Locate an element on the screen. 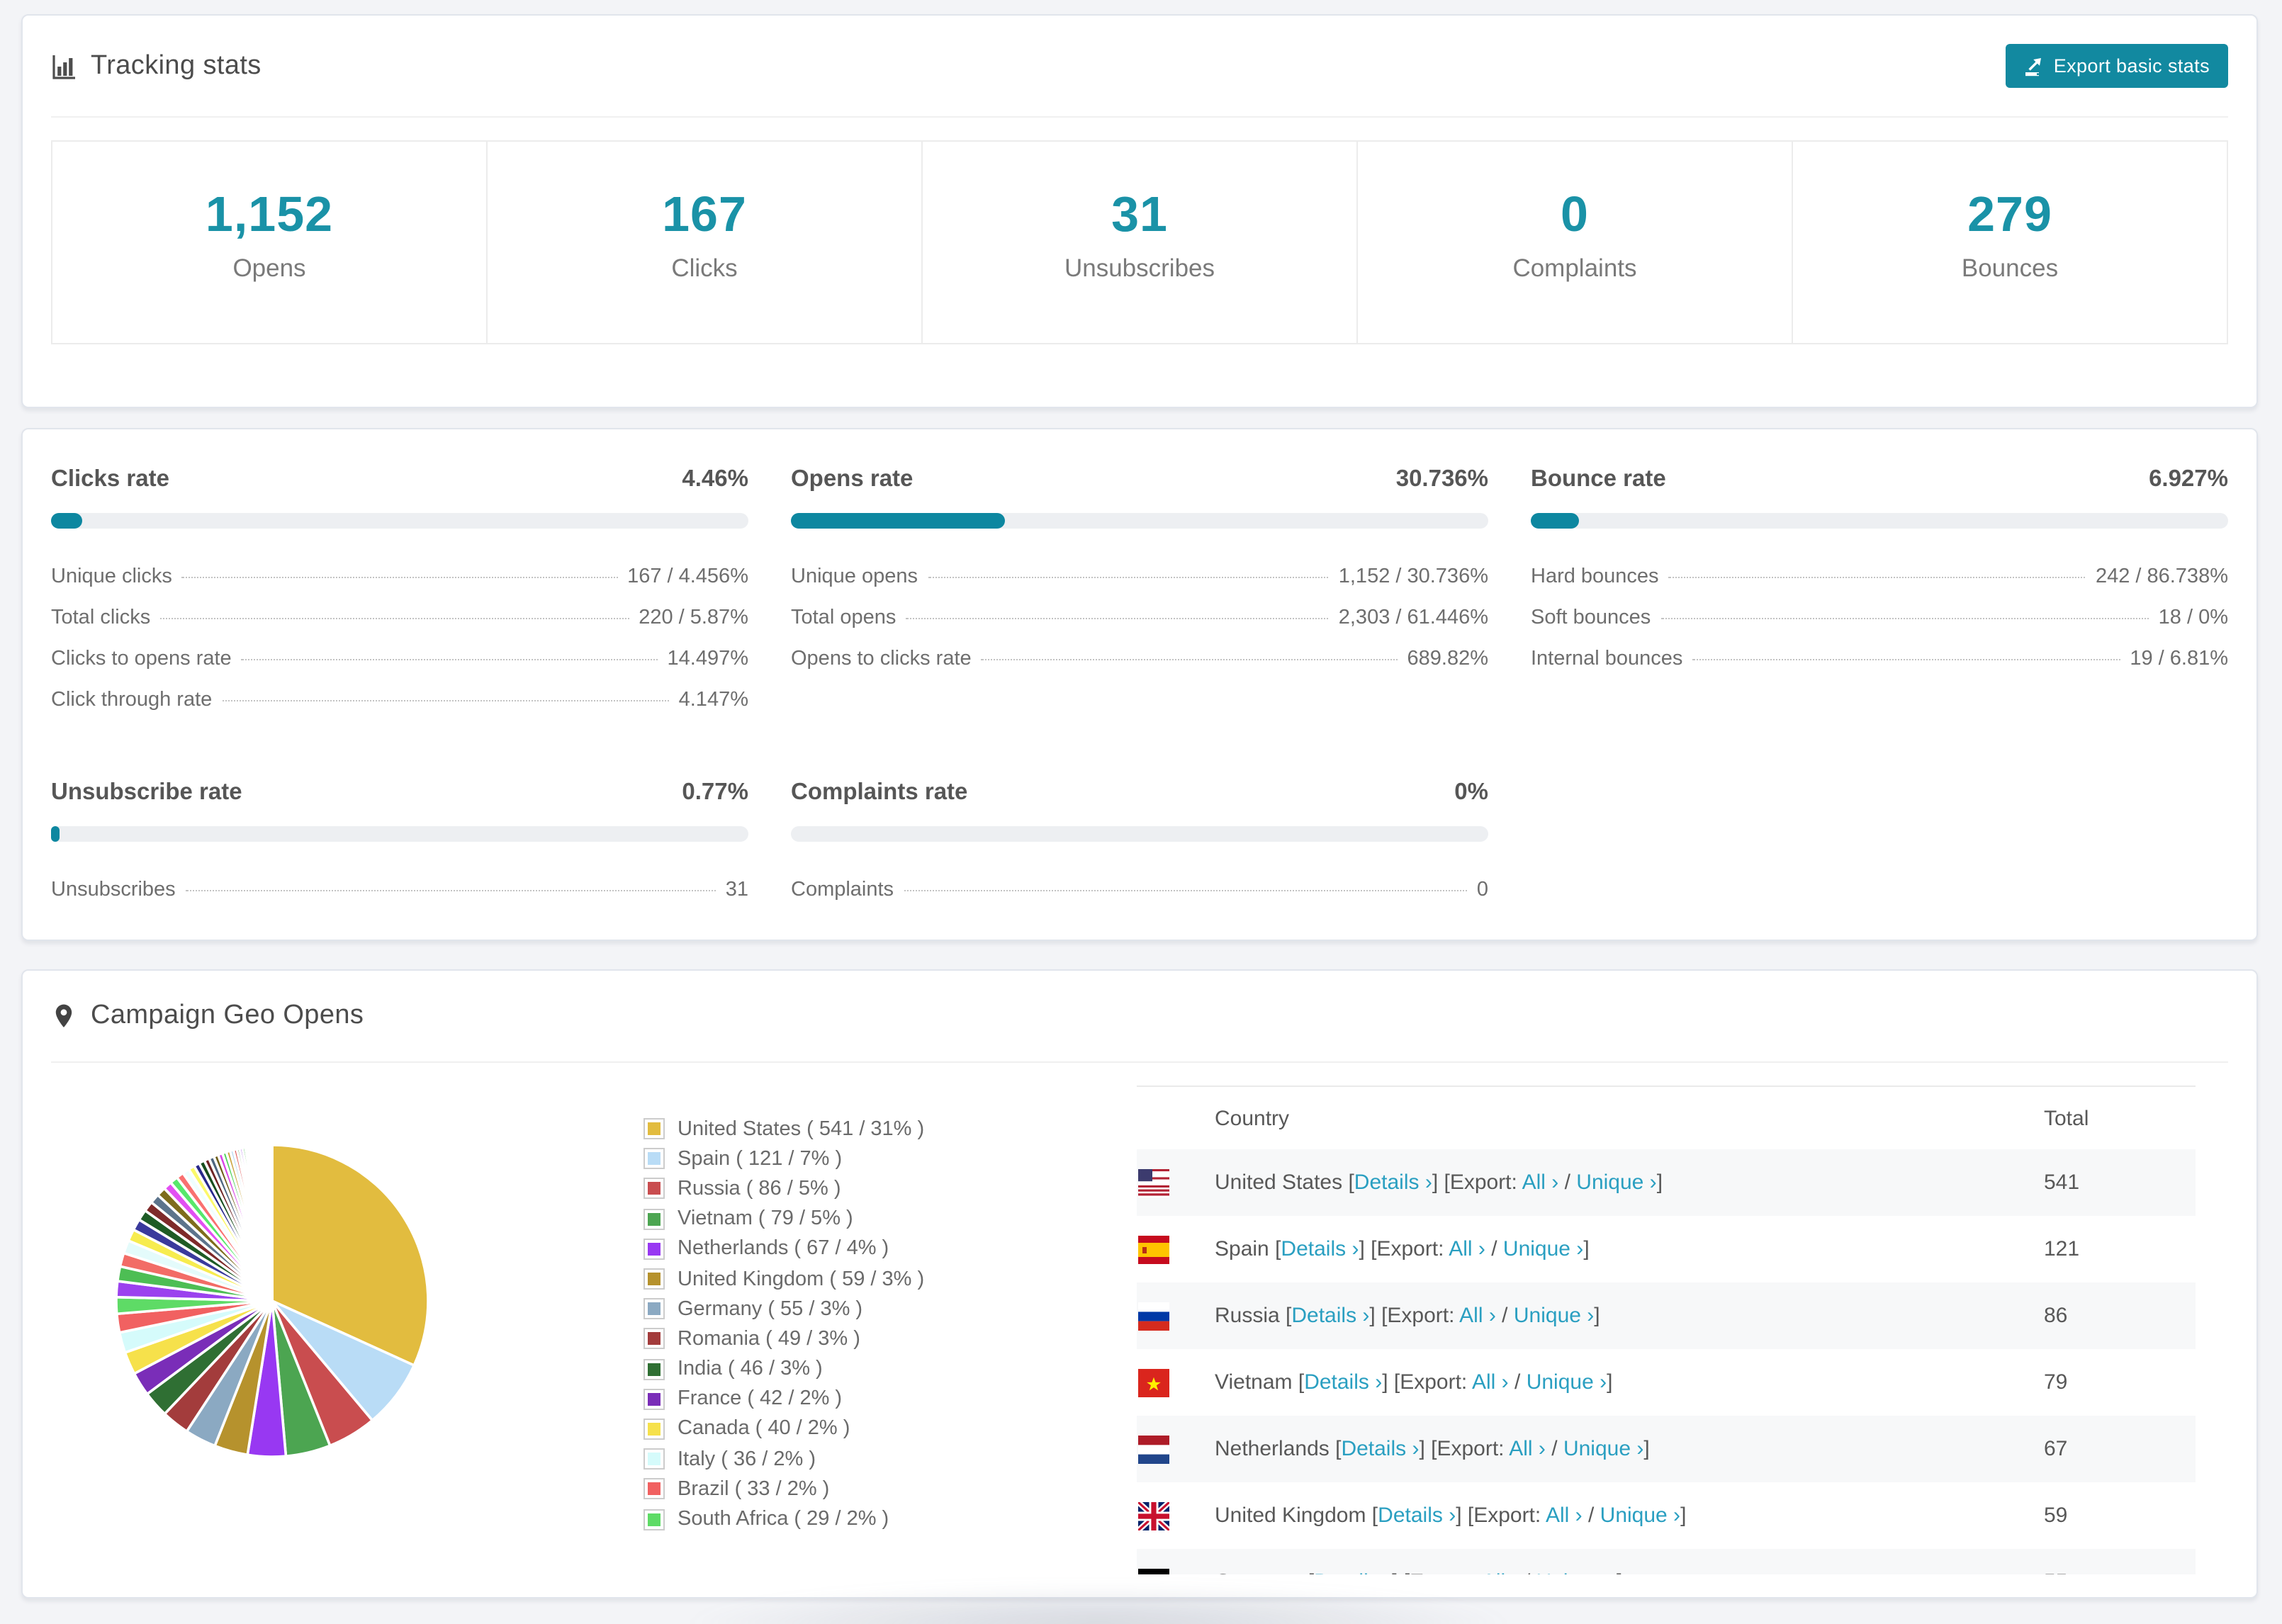  legend-item-italy: Italy ( 36 / 2% ) is located at coordinates (783, 1459).